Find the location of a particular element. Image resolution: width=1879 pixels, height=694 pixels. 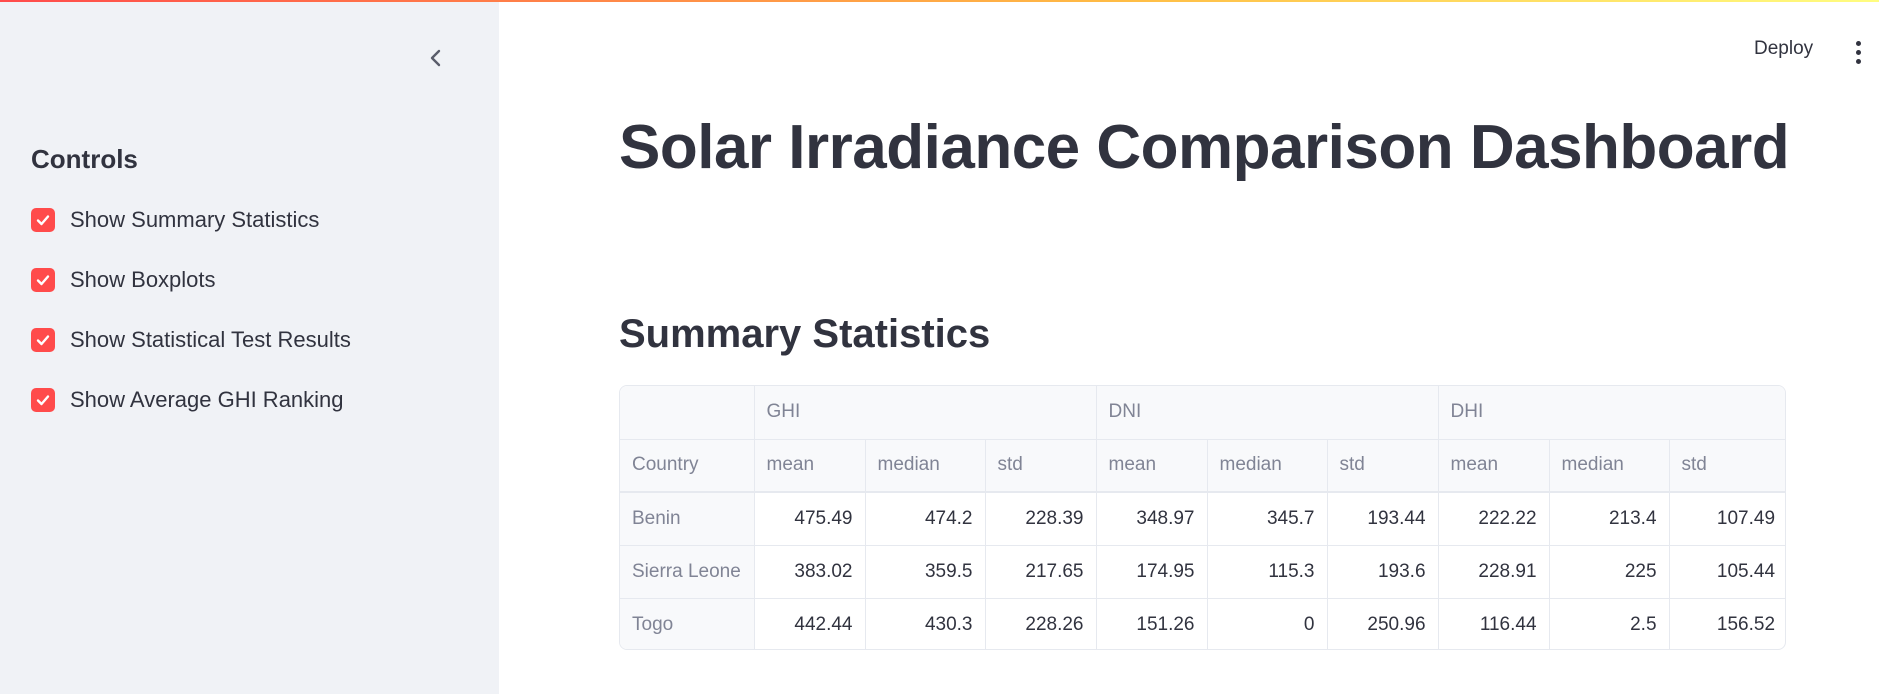

deploy-button: Deploy is located at coordinates (1784, 48).